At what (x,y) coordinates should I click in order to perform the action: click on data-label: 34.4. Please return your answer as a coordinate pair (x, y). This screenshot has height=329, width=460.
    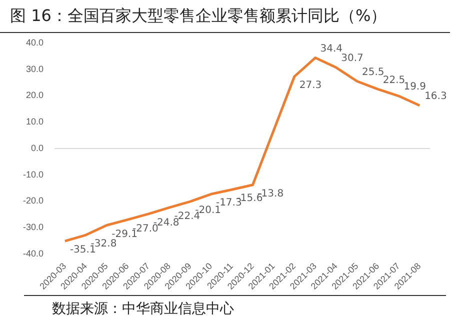
    Looking at the image, I should click on (331, 48).